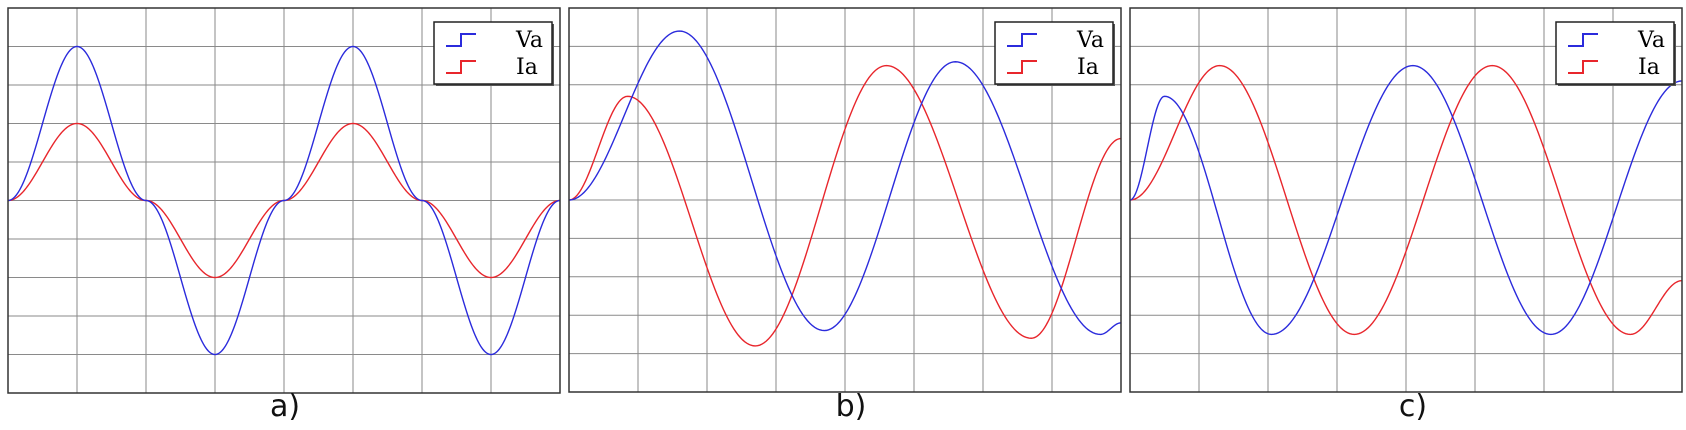  What do you see at coordinates (1413, 406) in the screenshot?
I see `panel-label-c: c)` at bounding box center [1413, 406].